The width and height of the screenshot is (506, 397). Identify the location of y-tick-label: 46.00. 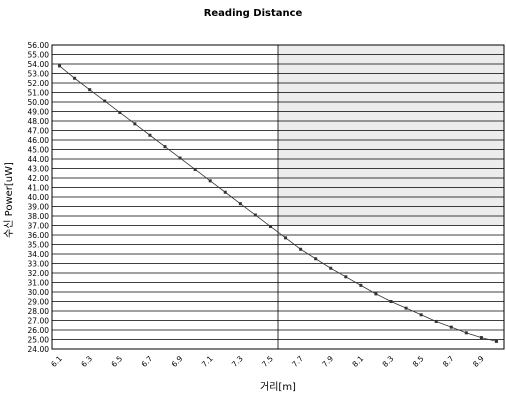
(39, 140).